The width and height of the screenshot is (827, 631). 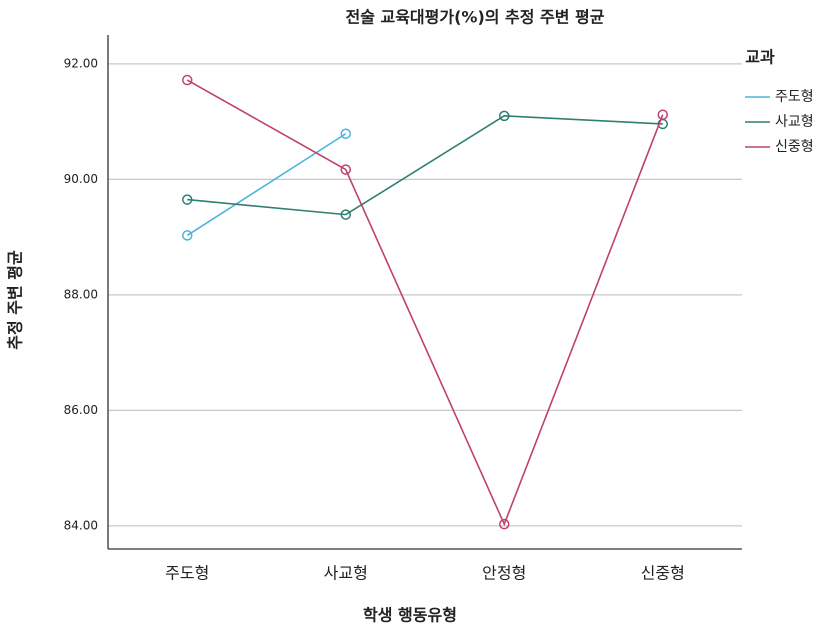 What do you see at coordinates (81, 525) in the screenshot?
I see `y-tick-label: 84.00` at bounding box center [81, 525].